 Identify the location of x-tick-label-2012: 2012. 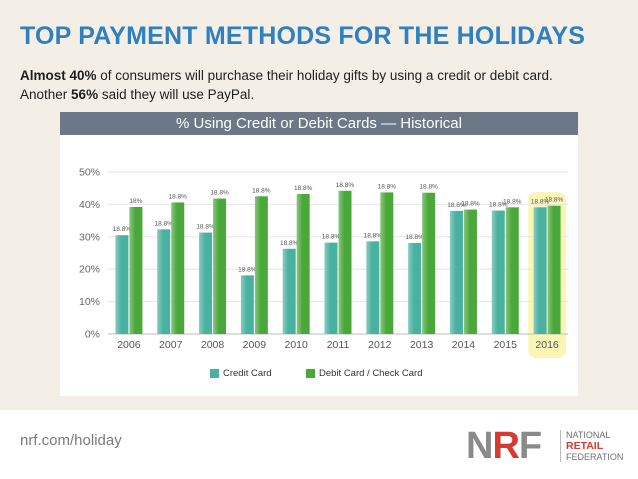
(380, 345).